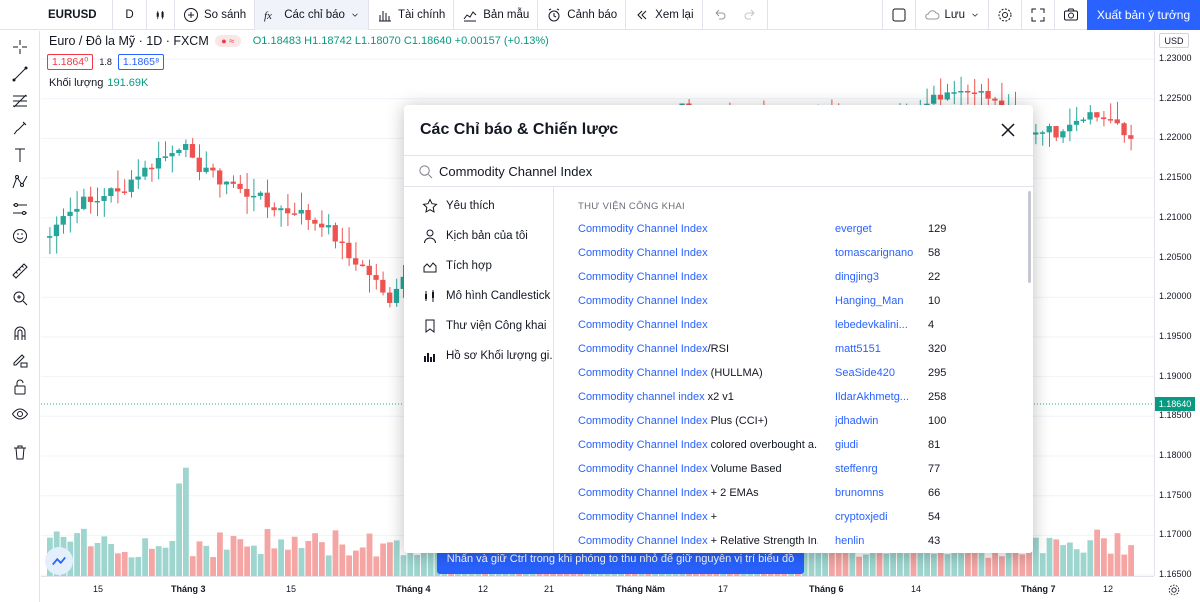 This screenshot has width=1200, height=602. I want to click on pattern-tool, so click(20, 182).